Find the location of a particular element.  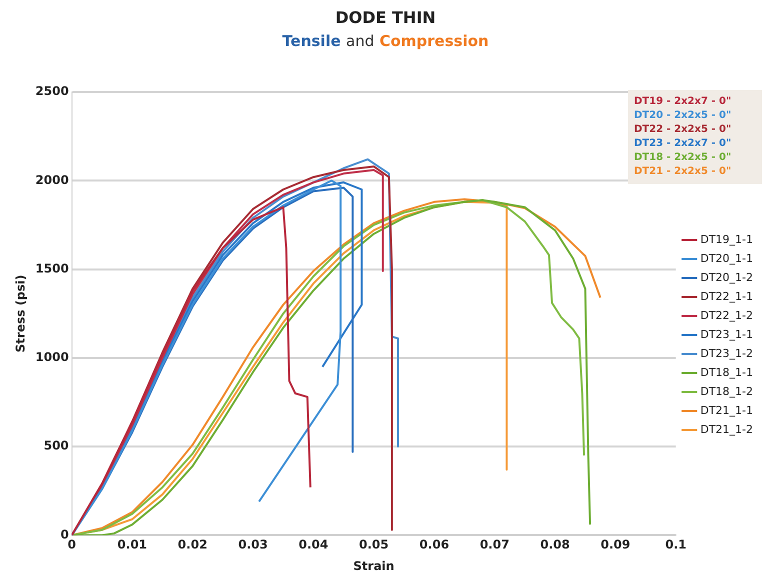

legend-label: DT20_1-1 is located at coordinates (727, 258).